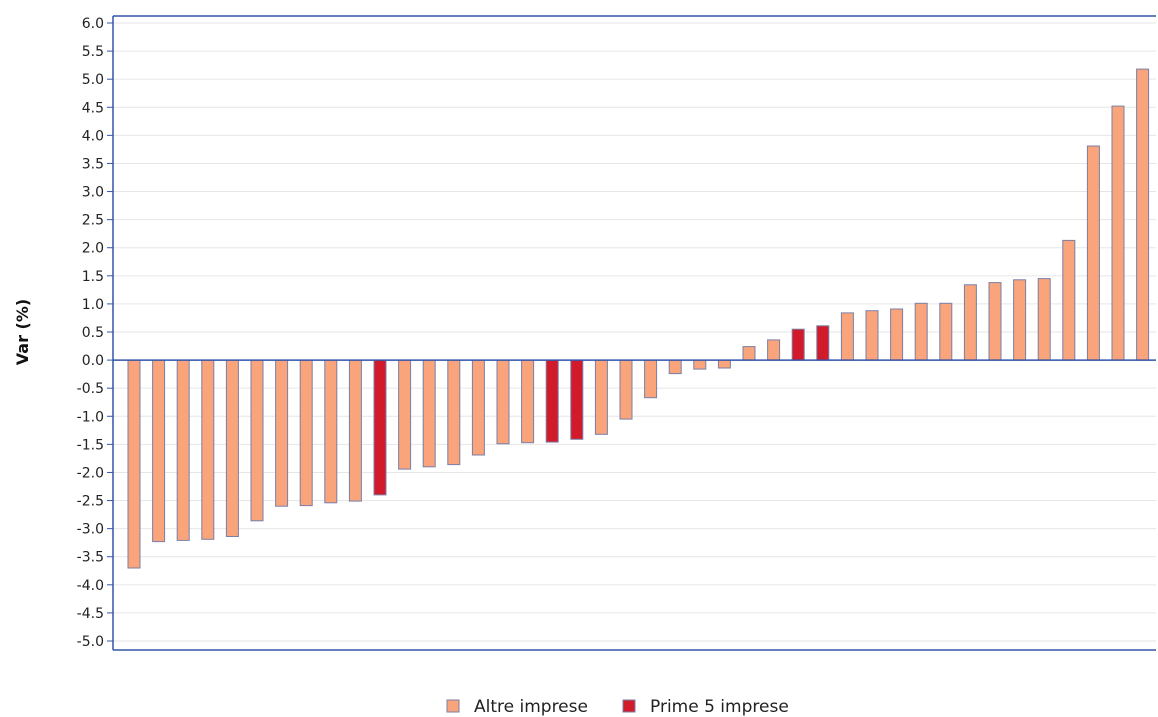 The height and width of the screenshot is (717, 1158). Describe the element at coordinates (90, 586) in the screenshot. I see `y-tick-label: -4.0` at that location.